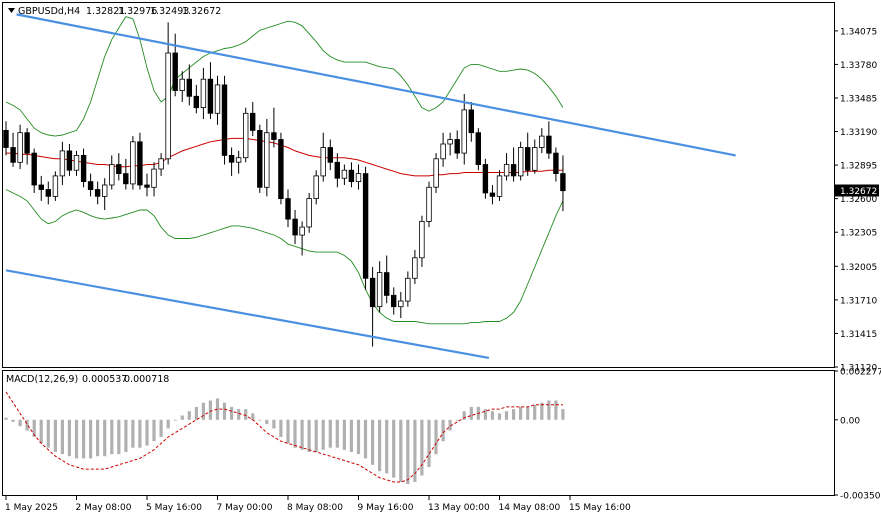 Image resolution: width=881 pixels, height=518 pixels. Describe the element at coordinates (858, 200) in the screenshot. I see `price-tick-label: 1.32600` at that location.